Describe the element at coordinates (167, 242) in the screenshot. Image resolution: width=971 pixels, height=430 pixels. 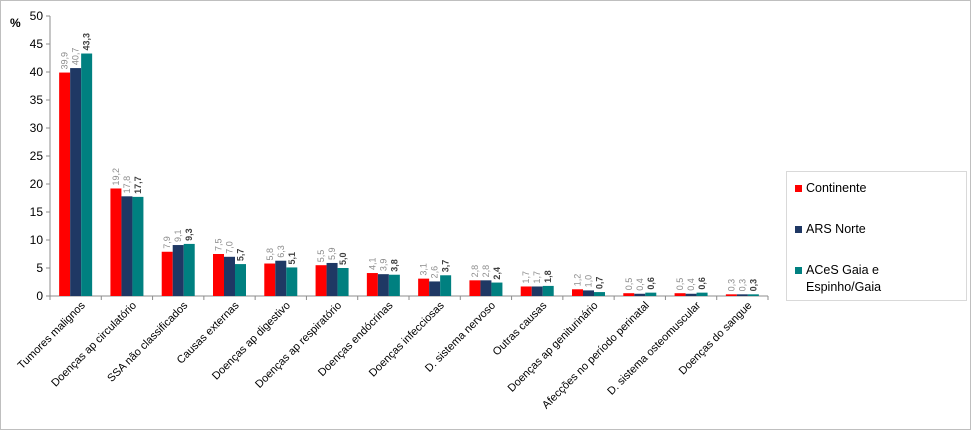
I see `data-label: 7,9` at that location.